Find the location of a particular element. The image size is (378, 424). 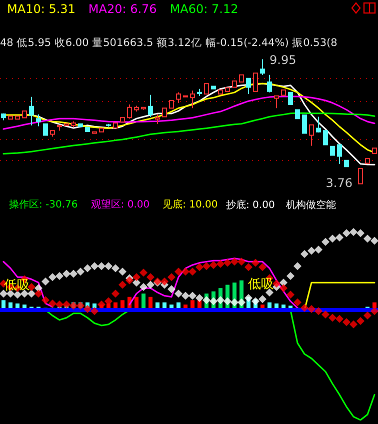

chart-subtitle: 48 低5.95 收6.00 量501663.5 额3.12亿 幅-0.15(-2.44%) 振0.53(8 is located at coordinates (169, 43).